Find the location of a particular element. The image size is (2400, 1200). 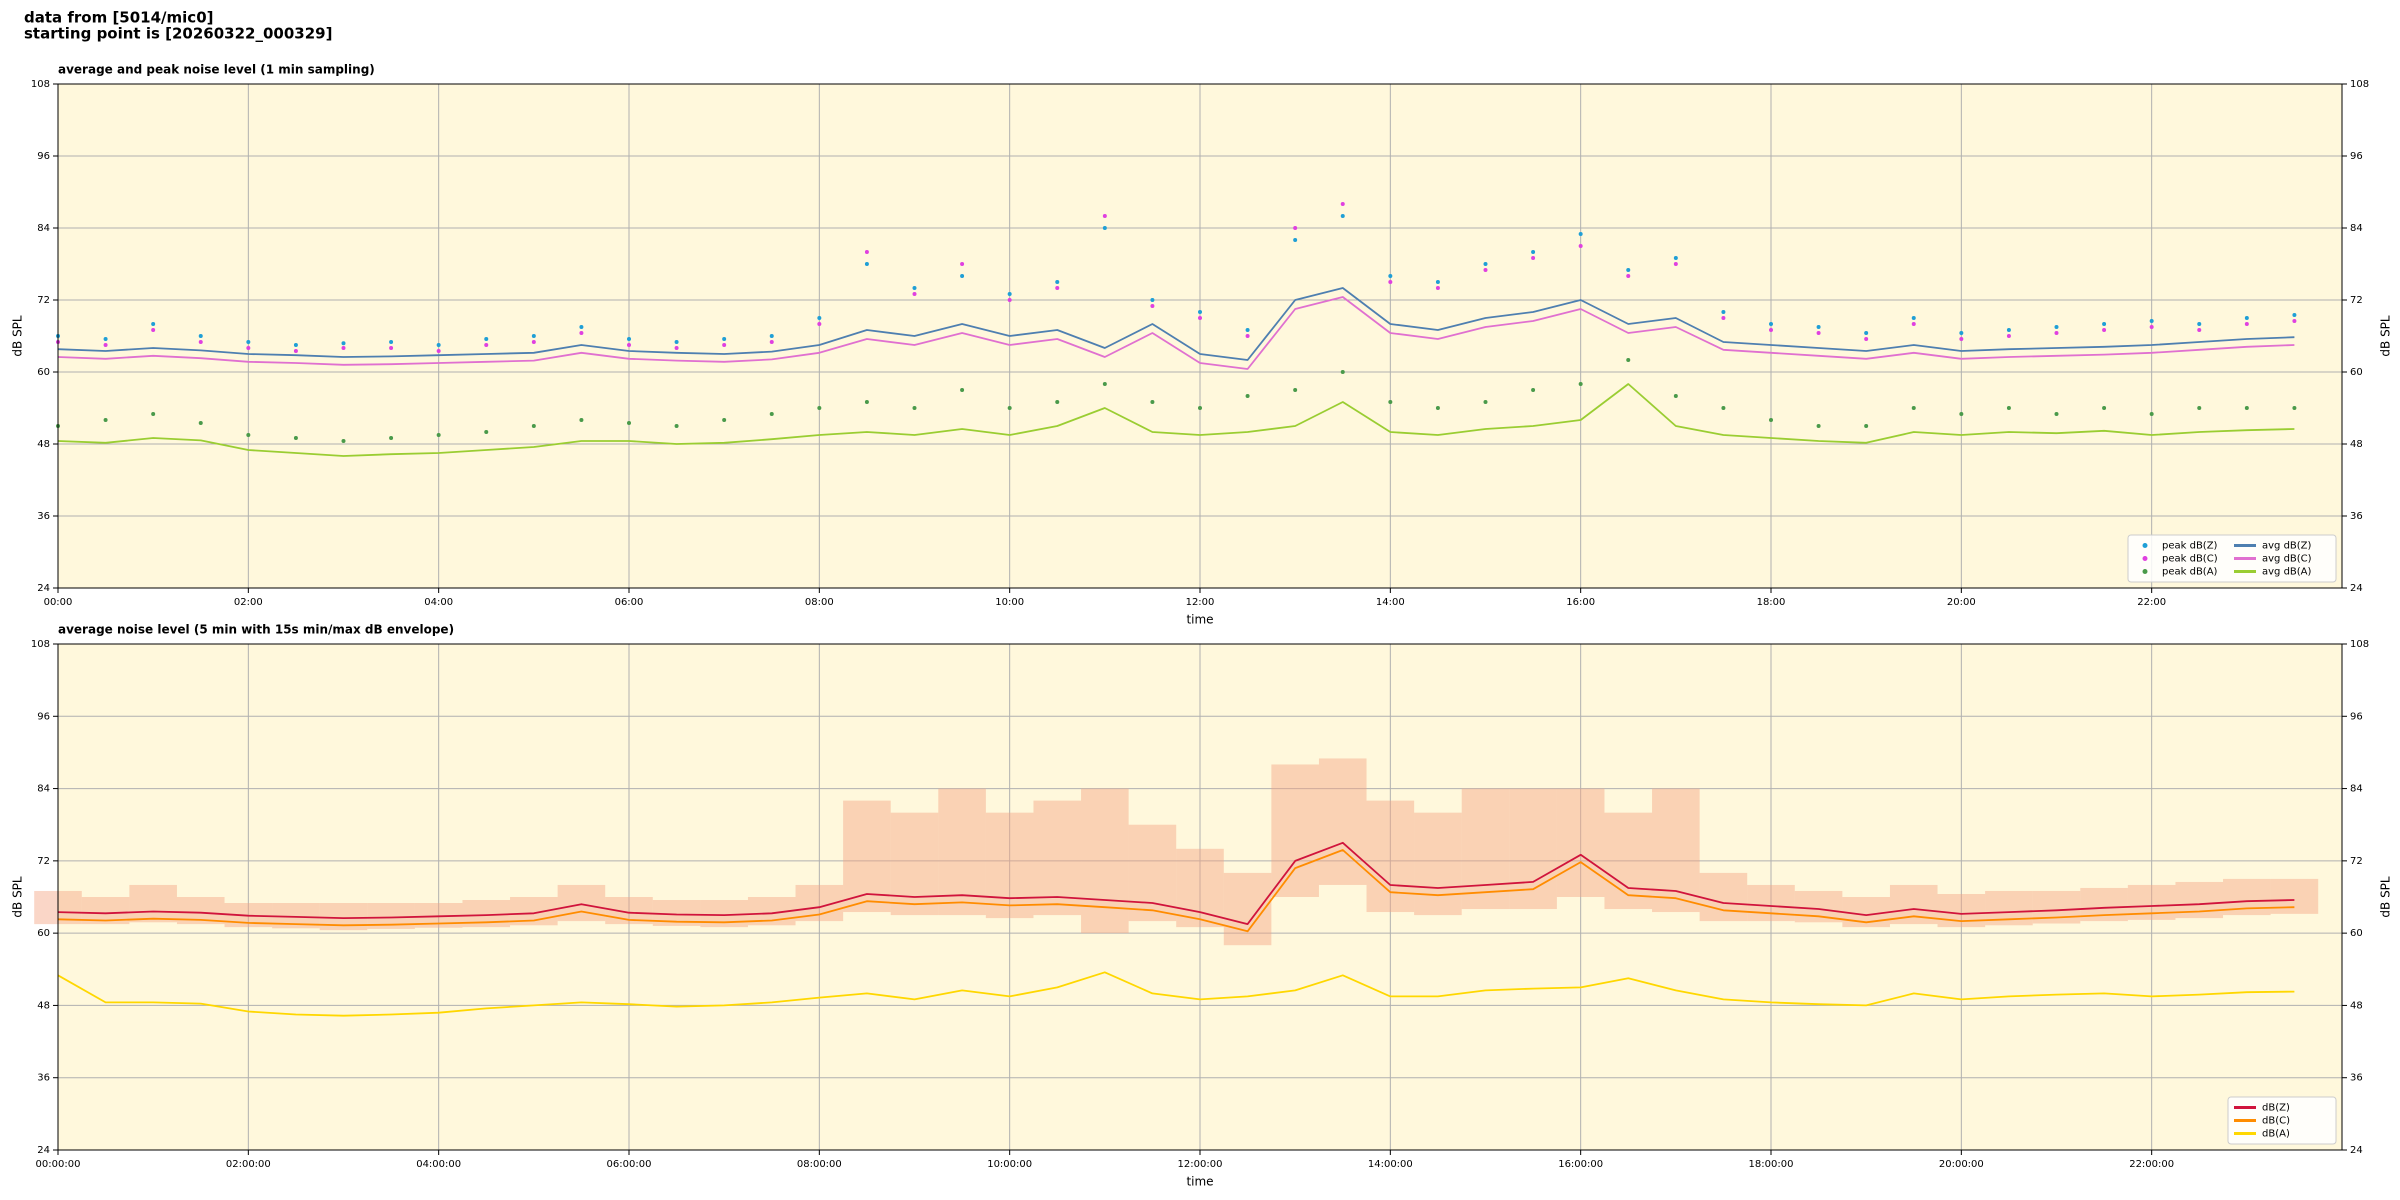

y-tick-label-right: 72 is located at coordinates (2356, 861).